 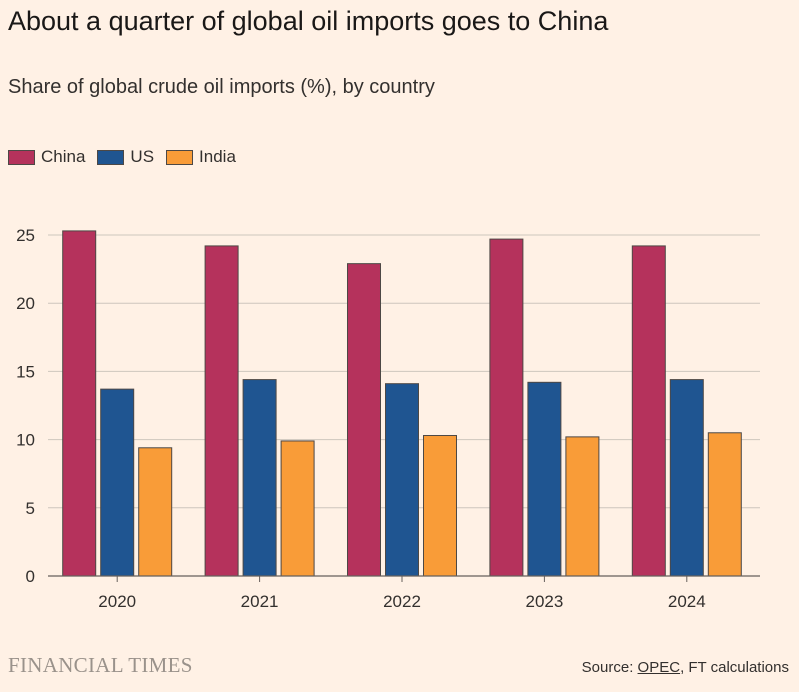 What do you see at coordinates (142, 156) in the screenshot?
I see `legend-label-us: US` at bounding box center [142, 156].